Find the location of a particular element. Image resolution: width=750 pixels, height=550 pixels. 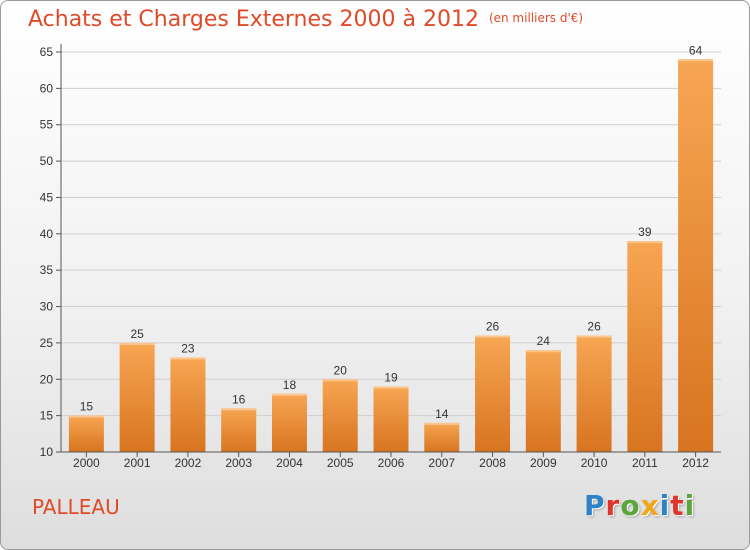

bar-value-label: 18 is located at coordinates (290, 385).